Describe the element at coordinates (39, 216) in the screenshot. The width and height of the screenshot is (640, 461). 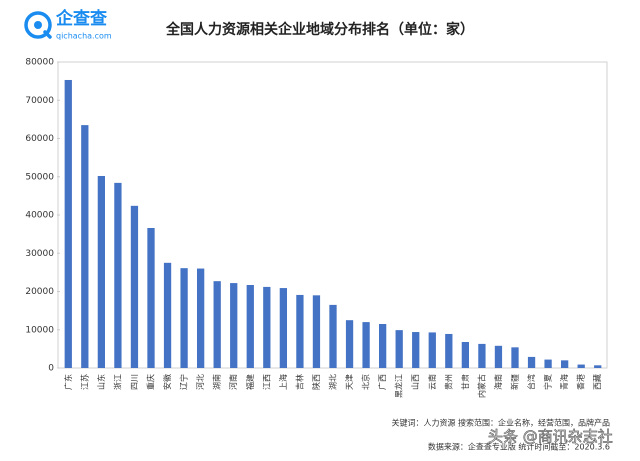
I see `y-tick-label: 40000` at that location.